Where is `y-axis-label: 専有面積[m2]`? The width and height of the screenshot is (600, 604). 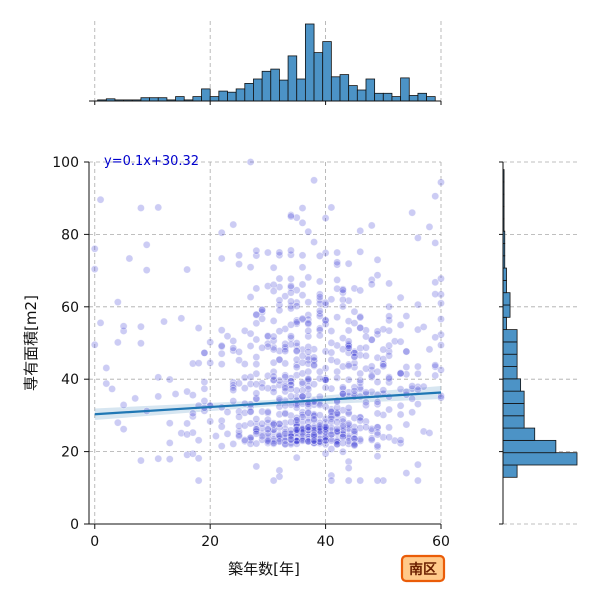 y-axis-label: 専有面積[m2] is located at coordinates (31, 343).